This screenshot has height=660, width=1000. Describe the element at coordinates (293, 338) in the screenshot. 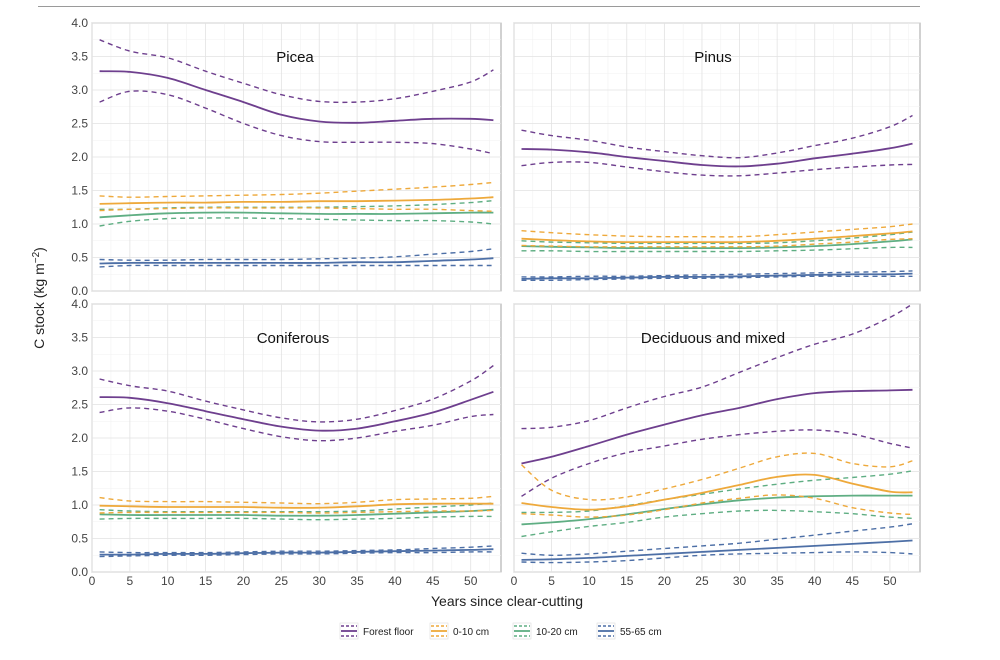

I see `panel-title: Coniferous` at that location.